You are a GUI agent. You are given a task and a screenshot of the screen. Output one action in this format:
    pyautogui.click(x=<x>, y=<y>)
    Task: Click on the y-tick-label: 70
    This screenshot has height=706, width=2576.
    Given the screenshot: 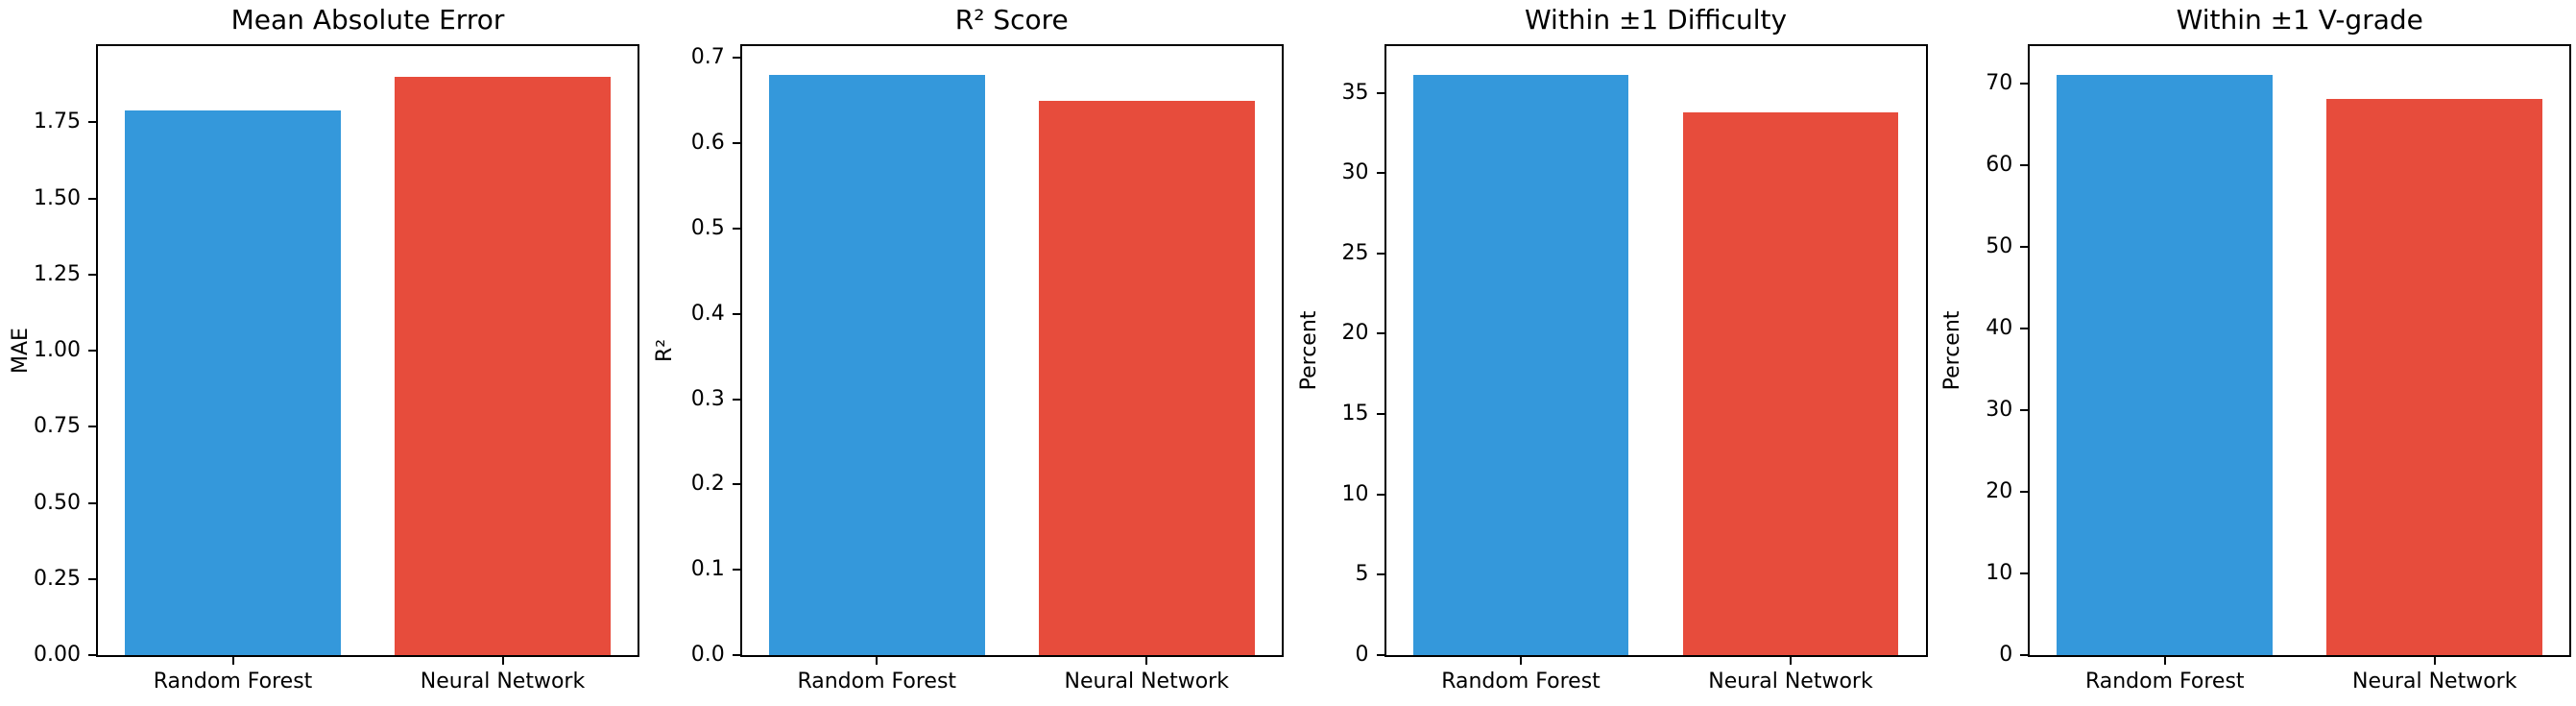 What is the action you would take?
    pyautogui.click(x=1999, y=82)
    